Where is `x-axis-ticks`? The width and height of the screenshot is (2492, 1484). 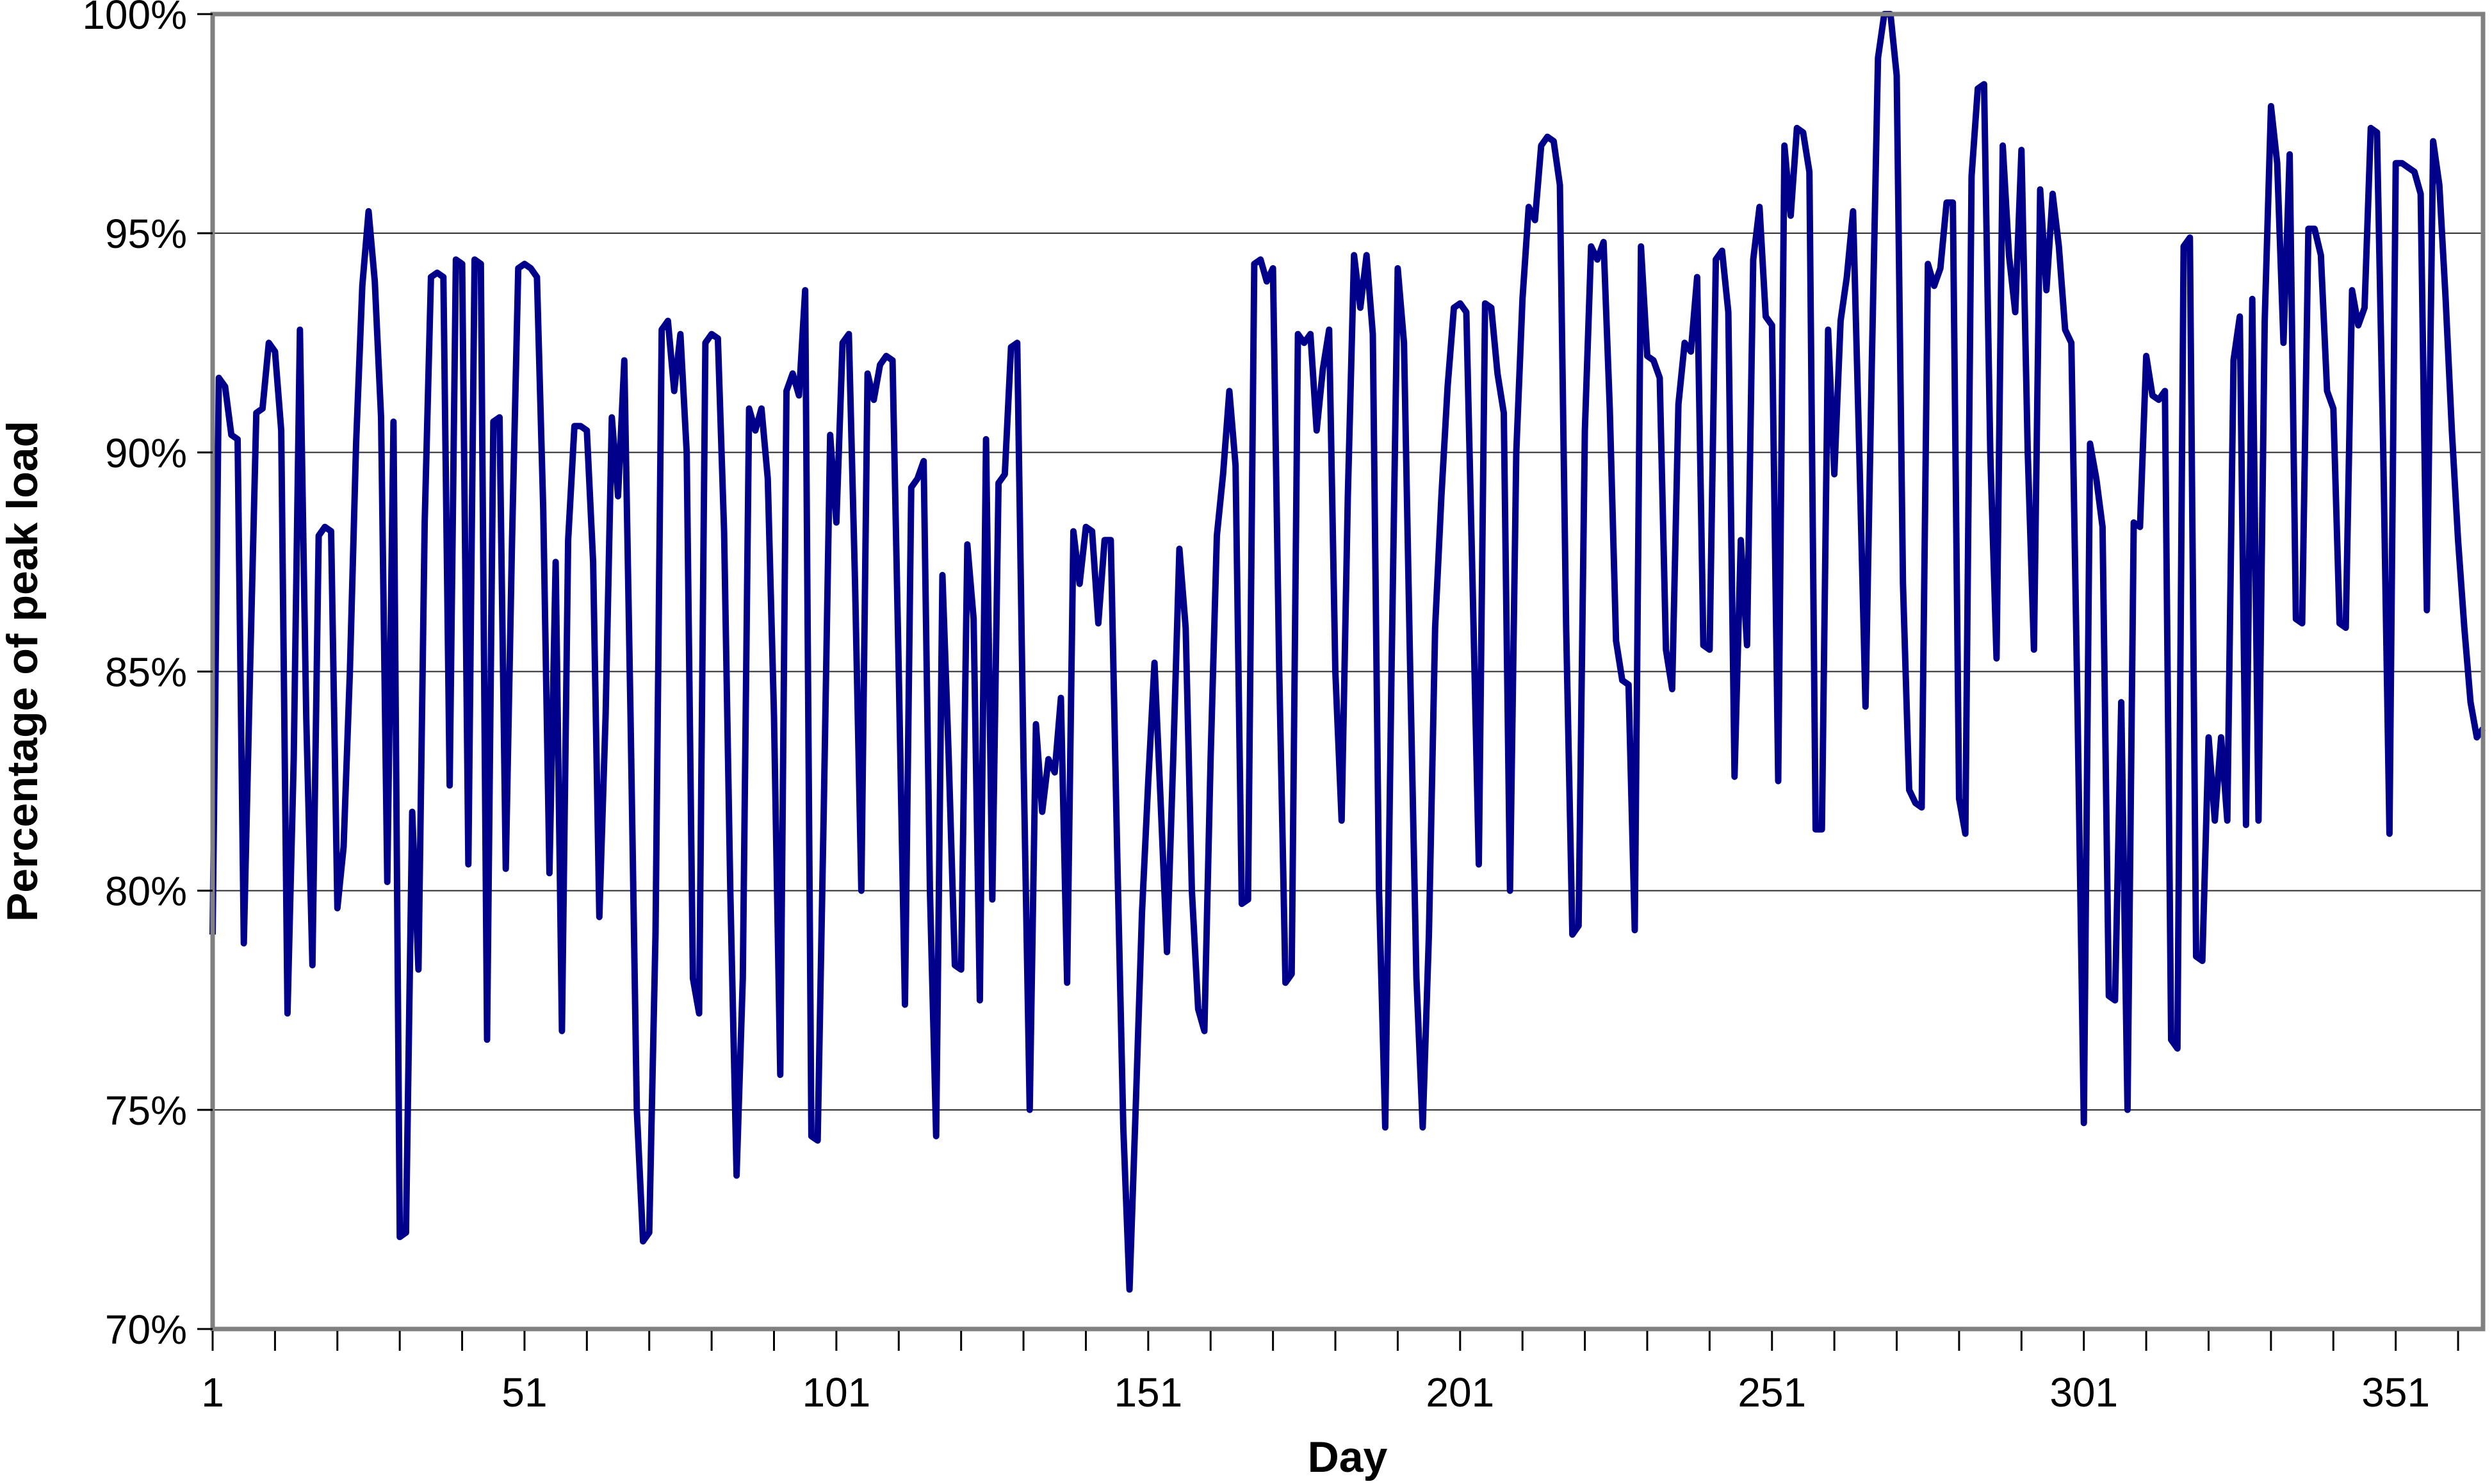 x-axis-ticks is located at coordinates (1335, 1341).